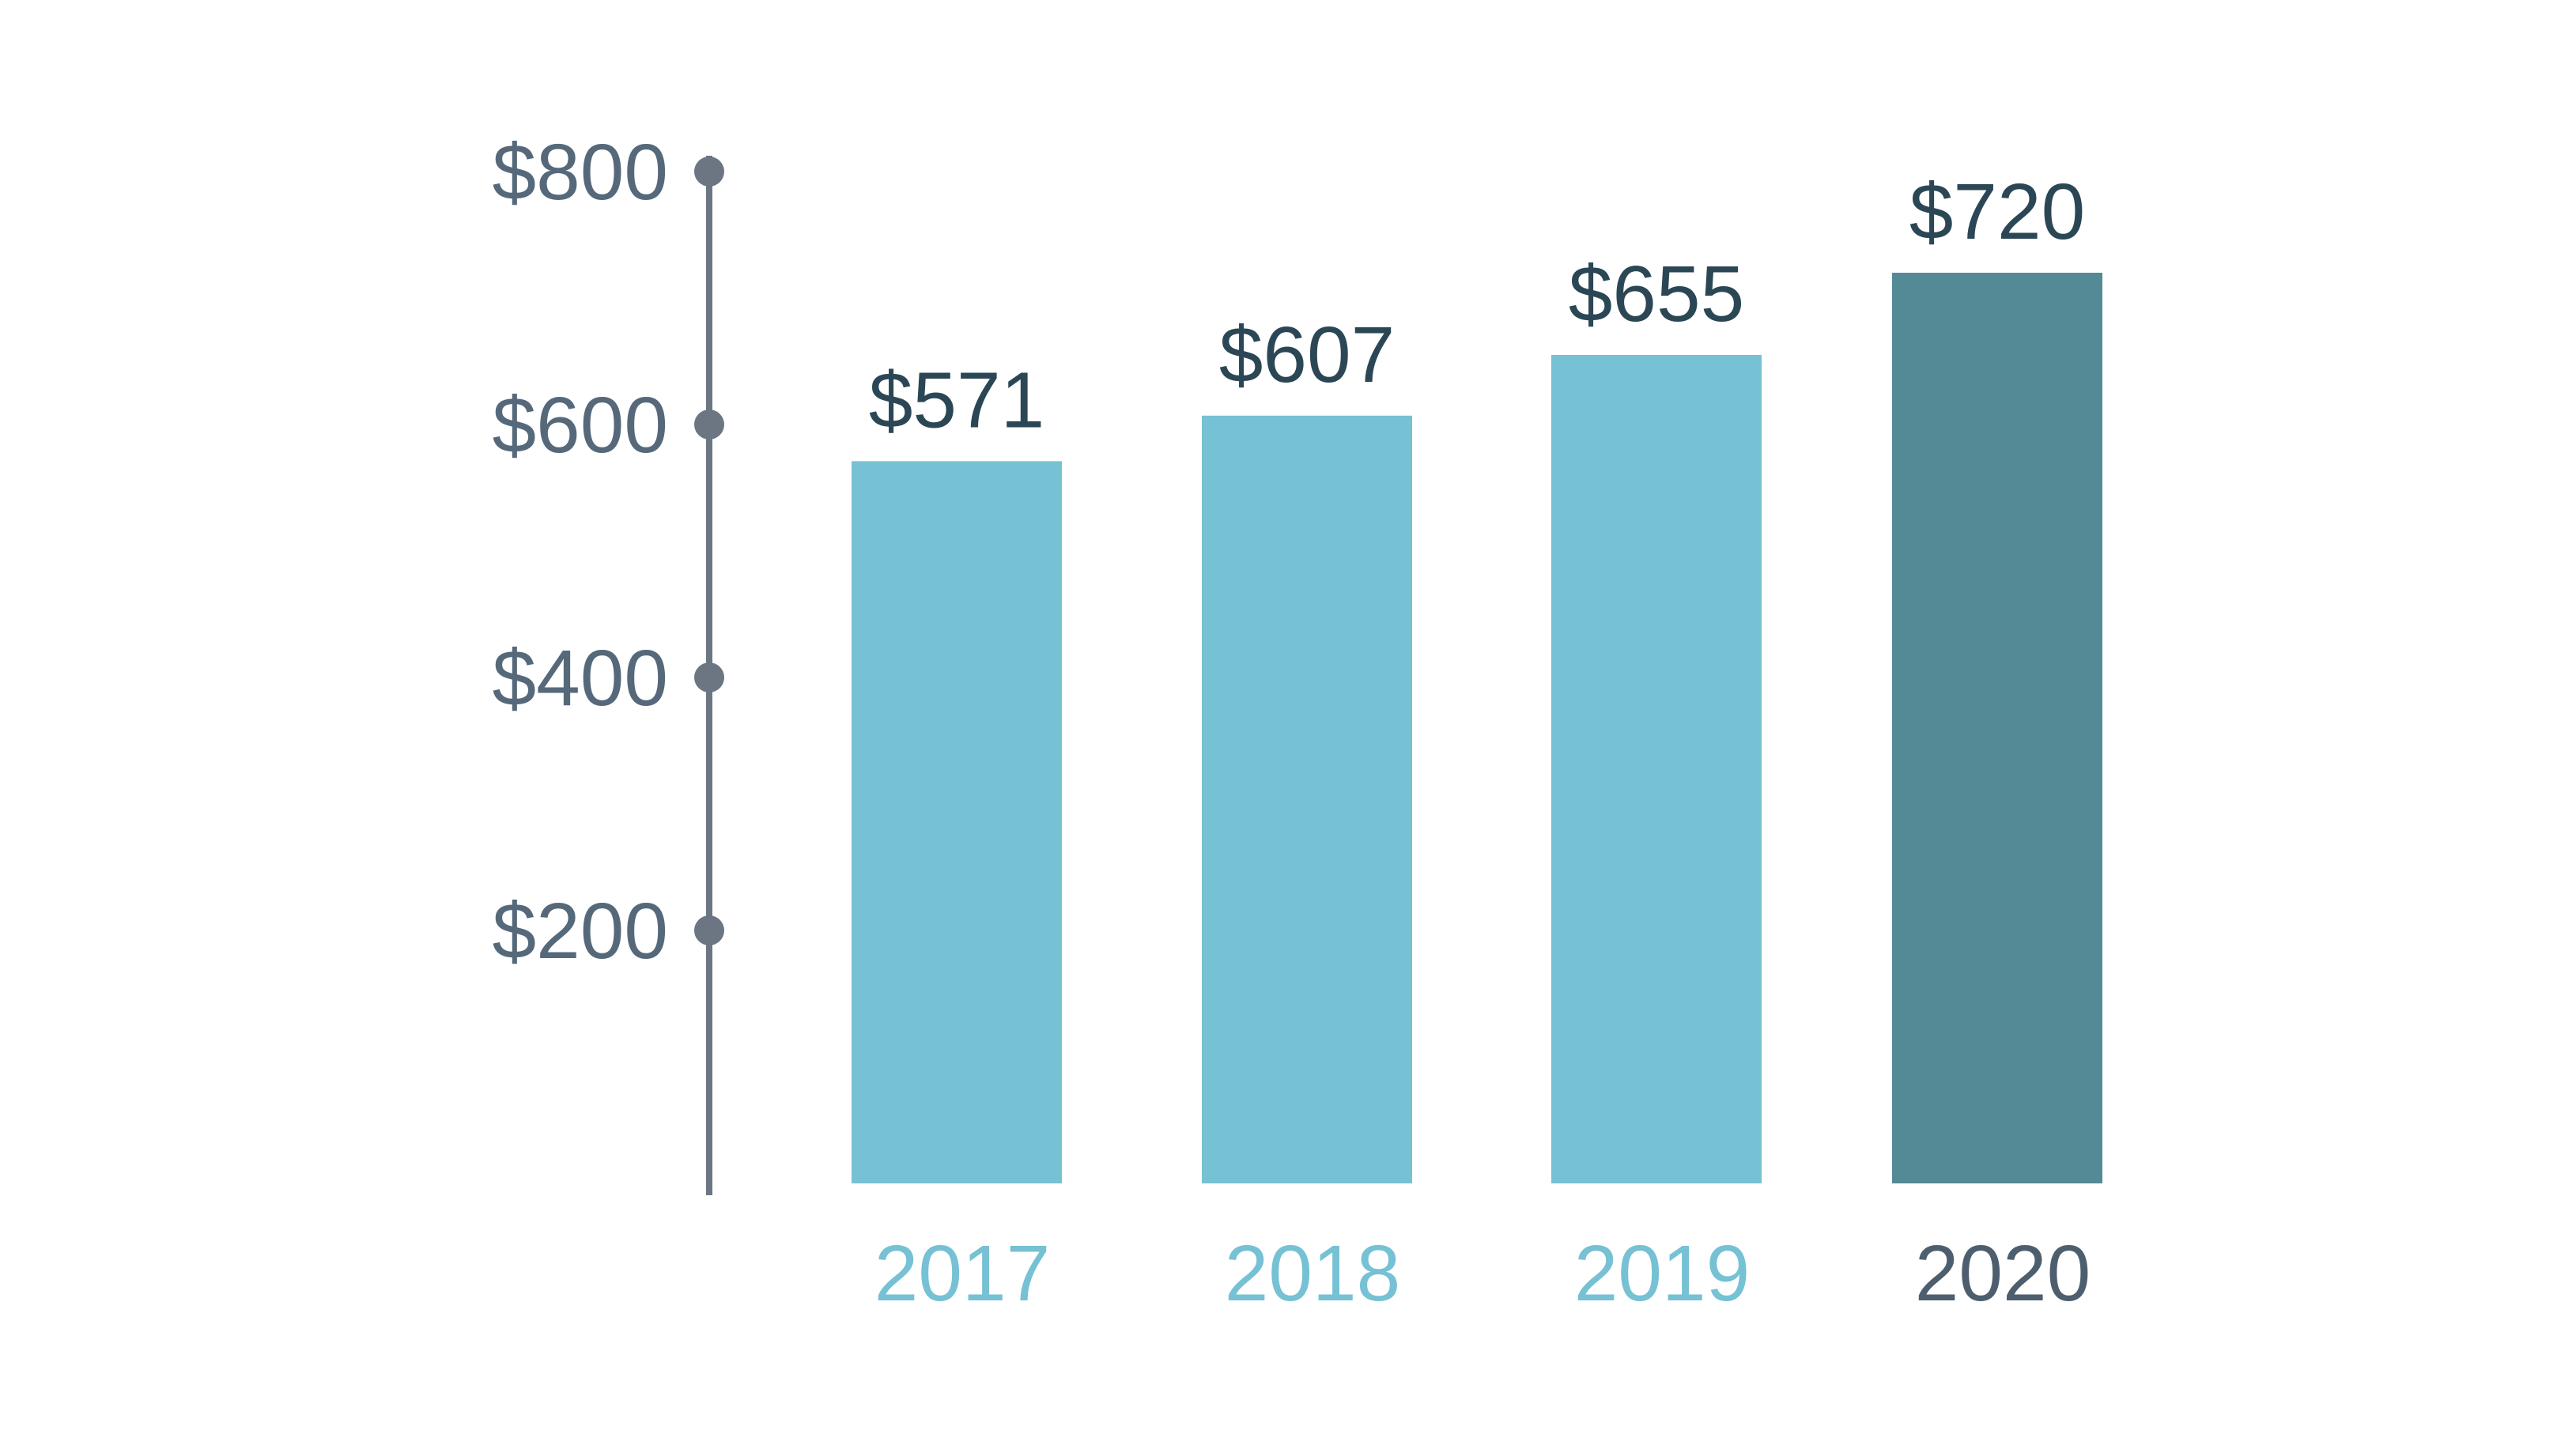  Describe the element at coordinates (956, 400) in the screenshot. I see `value-label-2017: $571` at that location.